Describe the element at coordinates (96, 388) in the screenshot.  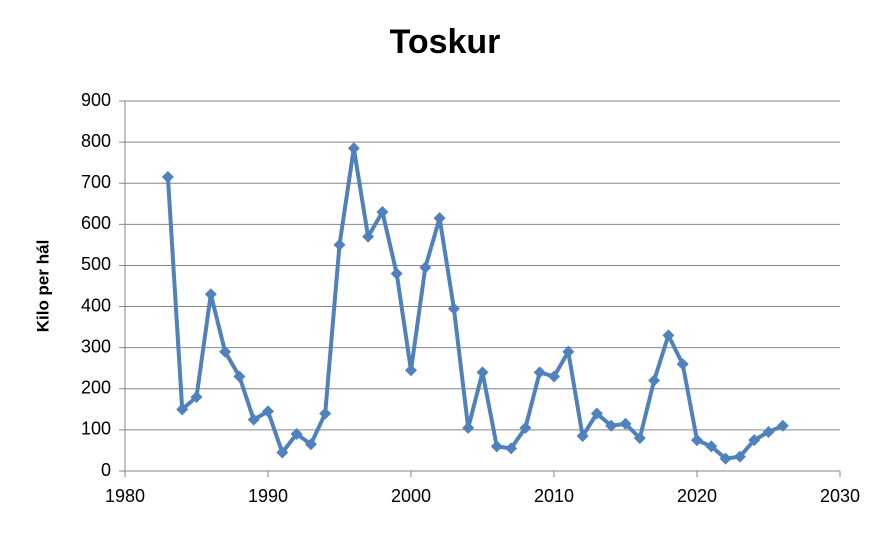
I see `y-tick-label: 200` at that location.